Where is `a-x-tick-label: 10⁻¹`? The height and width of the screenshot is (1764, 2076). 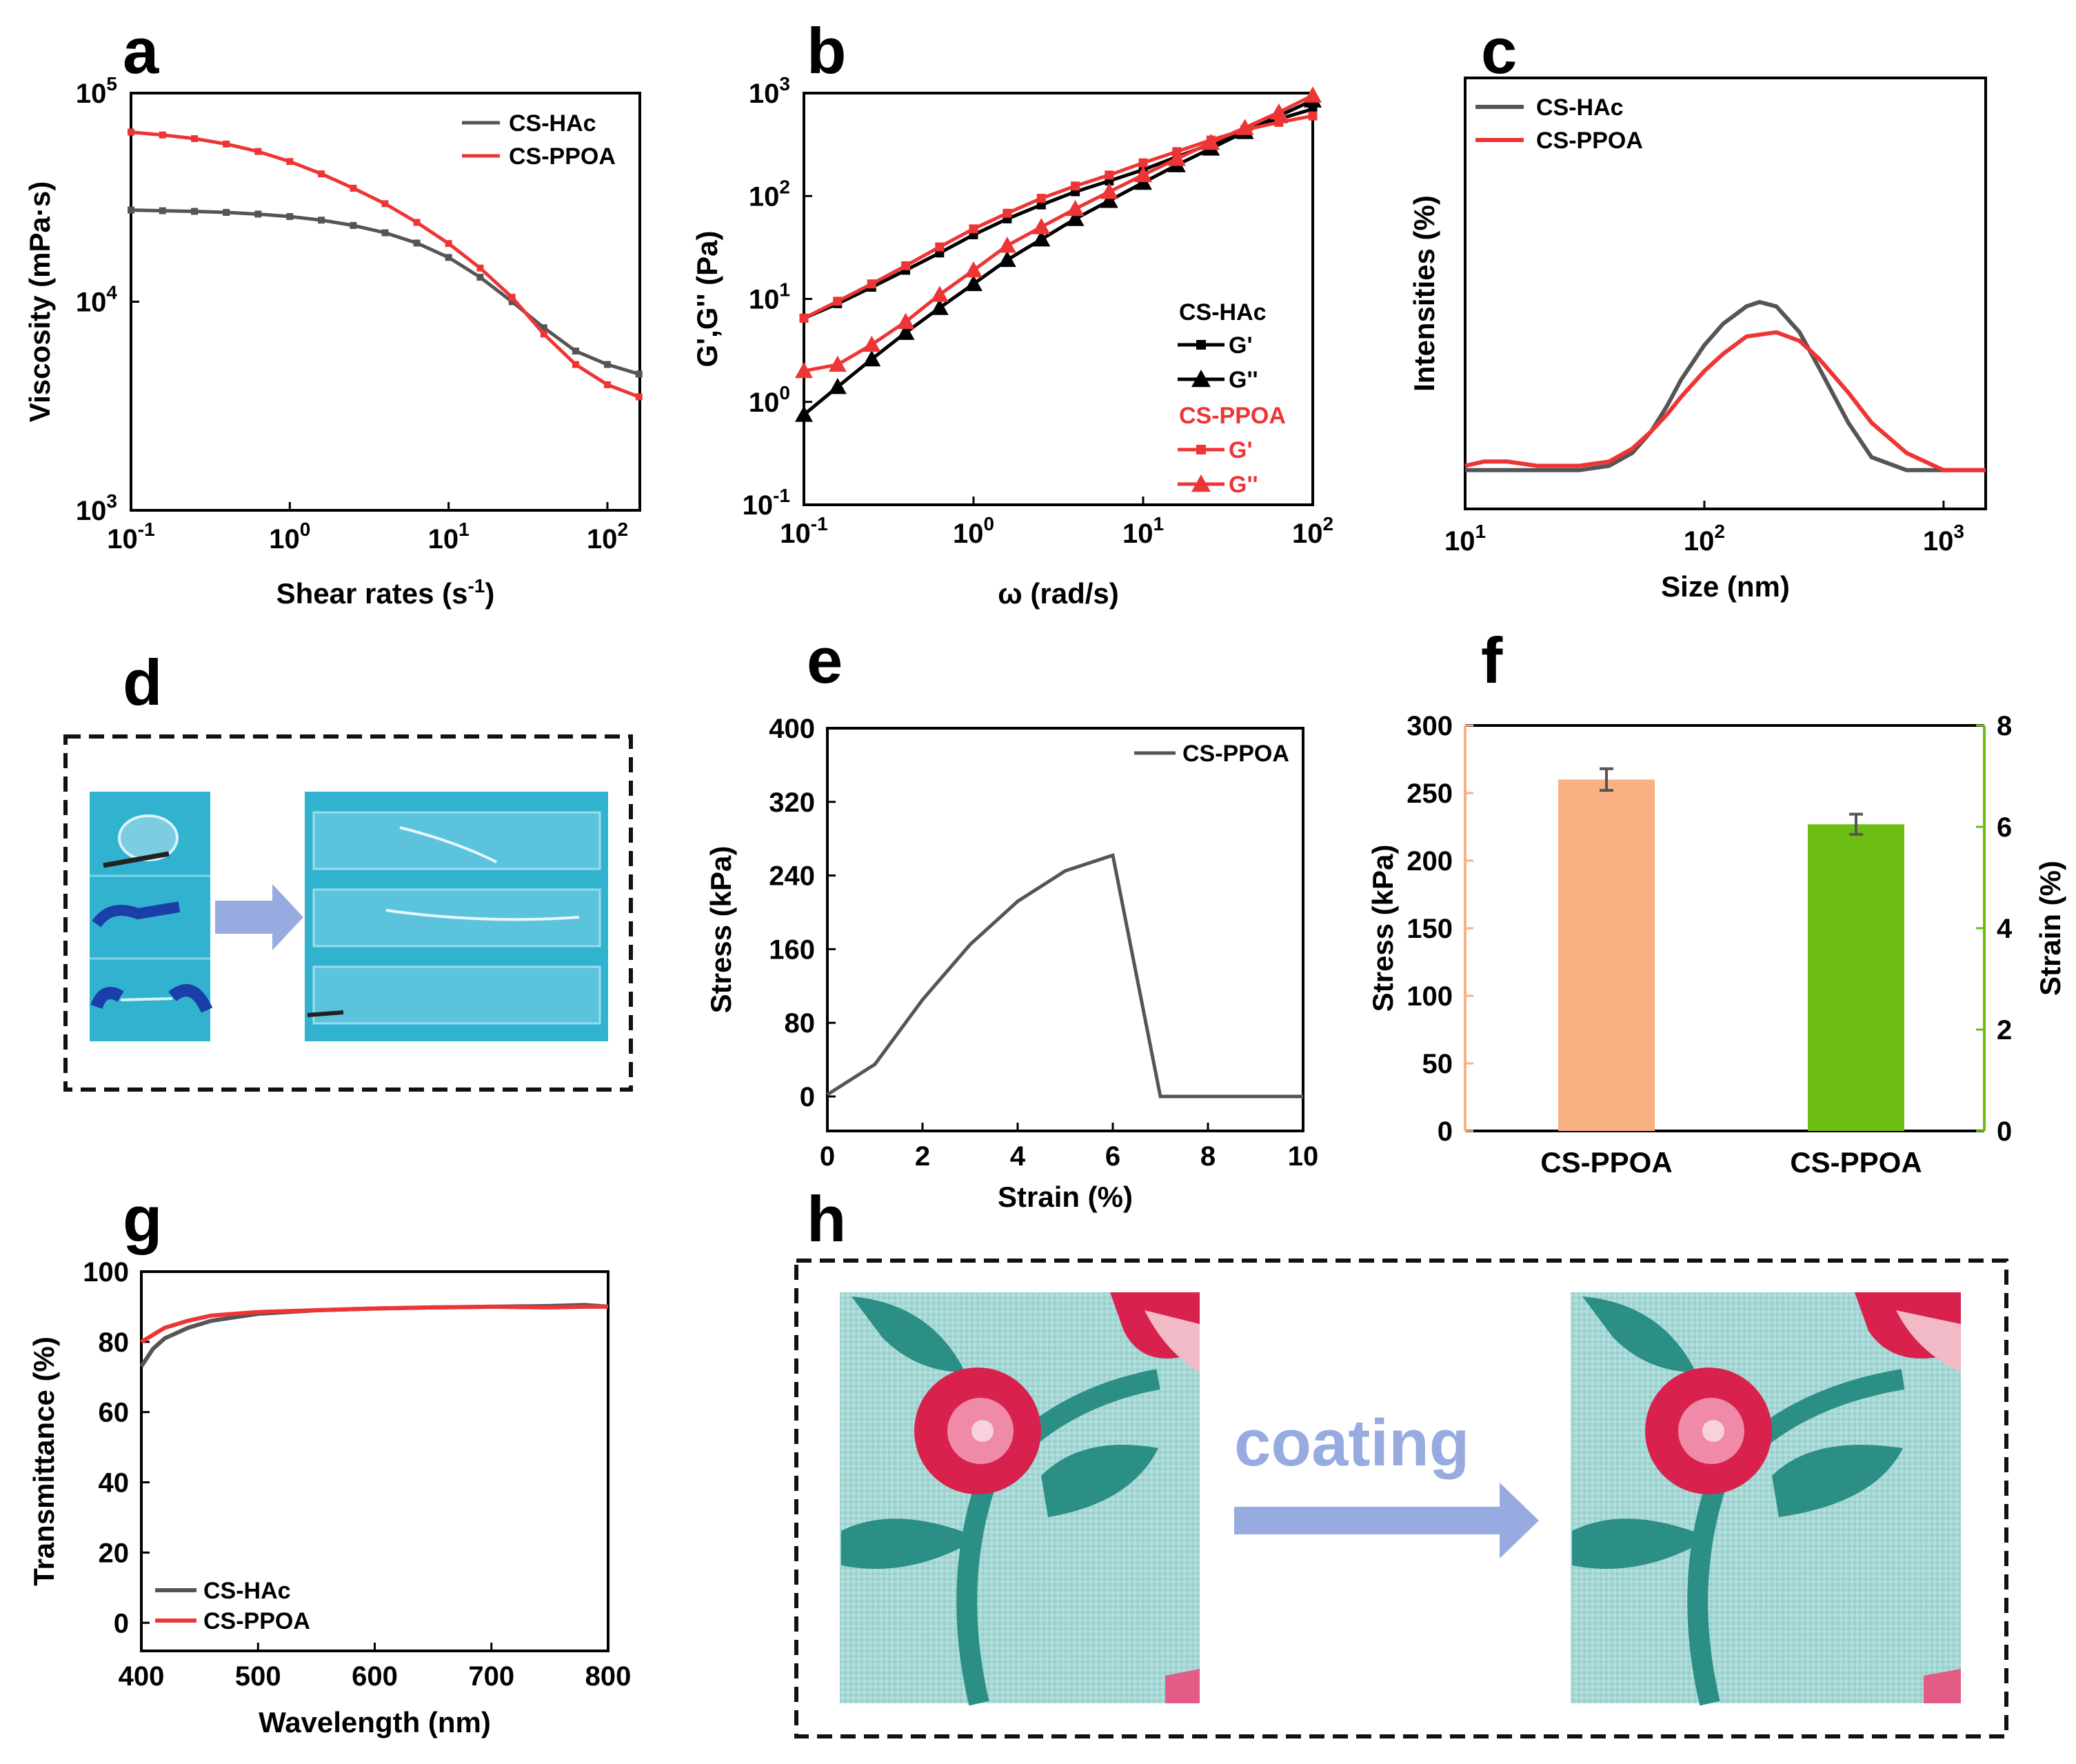 a-x-tick-label: 10⁻¹ is located at coordinates (130, 536).